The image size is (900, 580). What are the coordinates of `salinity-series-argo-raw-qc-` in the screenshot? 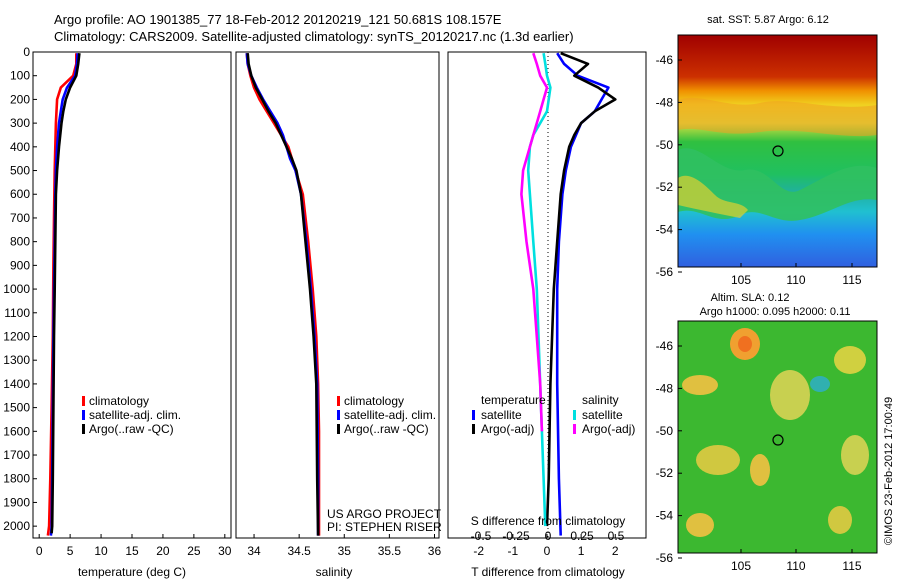 It's located at (283, 294).